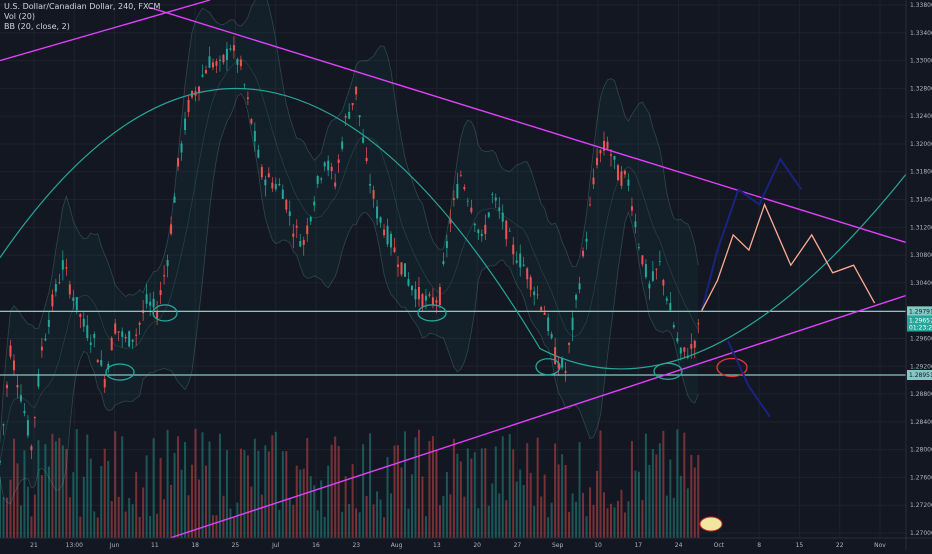 The height and width of the screenshot is (554, 932). What do you see at coordinates (114, 545) in the screenshot?
I see `x-tick-label: Jun` at bounding box center [114, 545].